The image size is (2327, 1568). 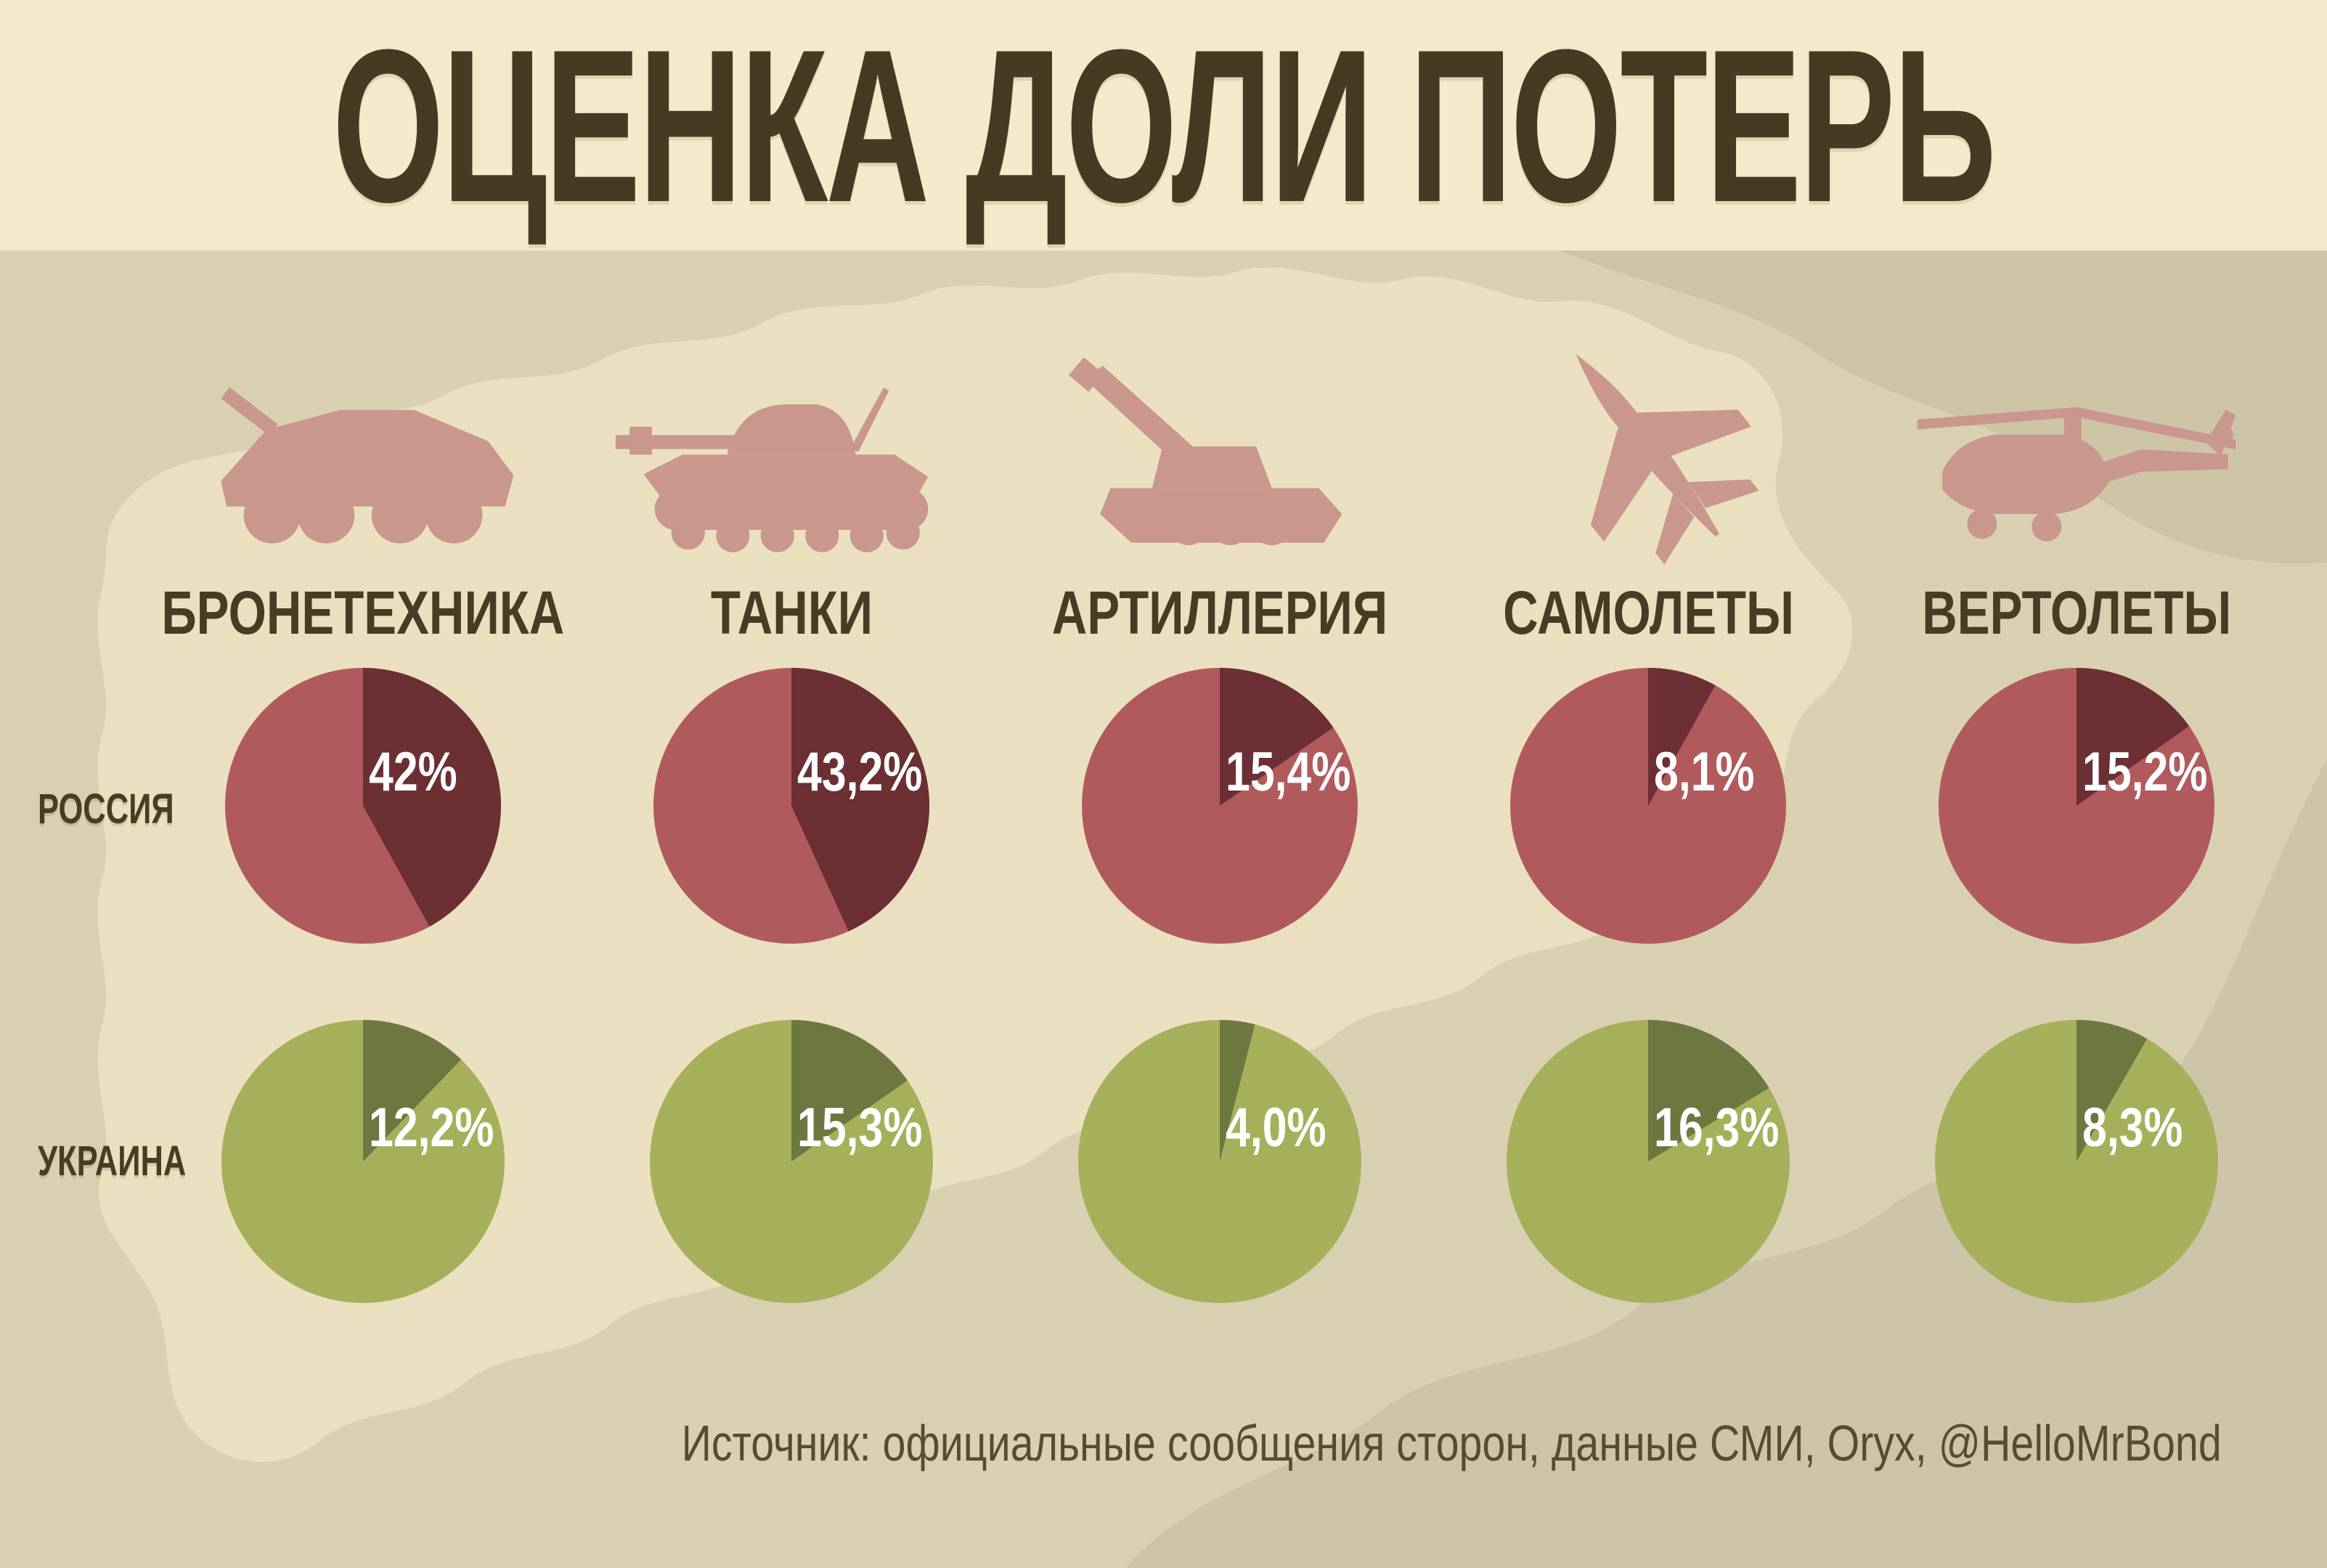 What do you see at coordinates (113, 1162) in the screenshot?
I see `series-label-ukraine: УКРАИНА` at bounding box center [113, 1162].